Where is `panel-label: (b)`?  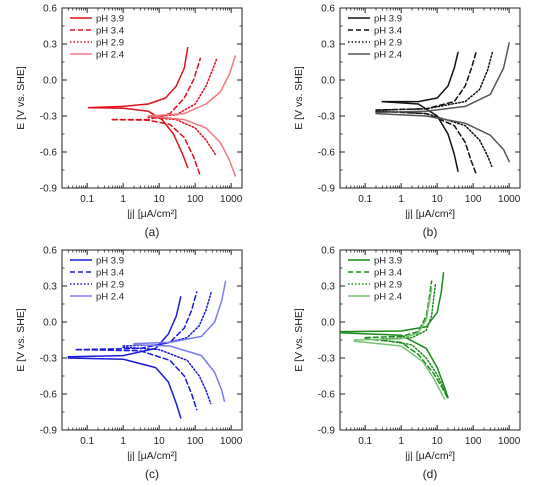
panel-label: (b) is located at coordinates (430, 232).